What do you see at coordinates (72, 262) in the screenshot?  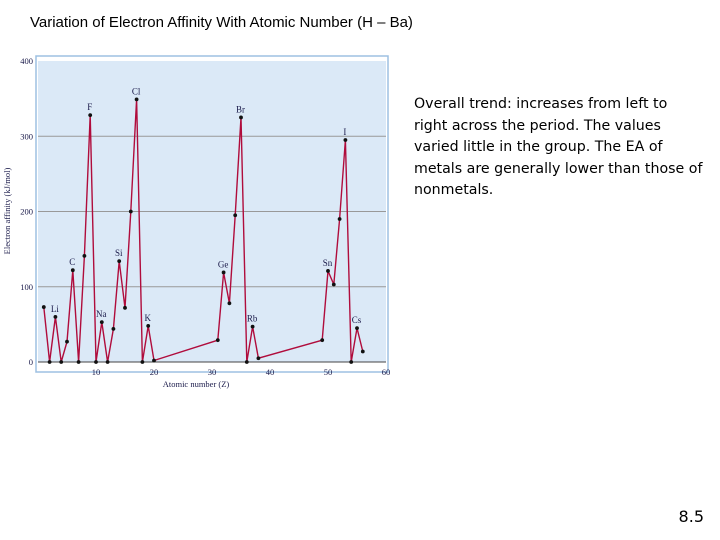 I see `element-label-c: C` at bounding box center [72, 262].